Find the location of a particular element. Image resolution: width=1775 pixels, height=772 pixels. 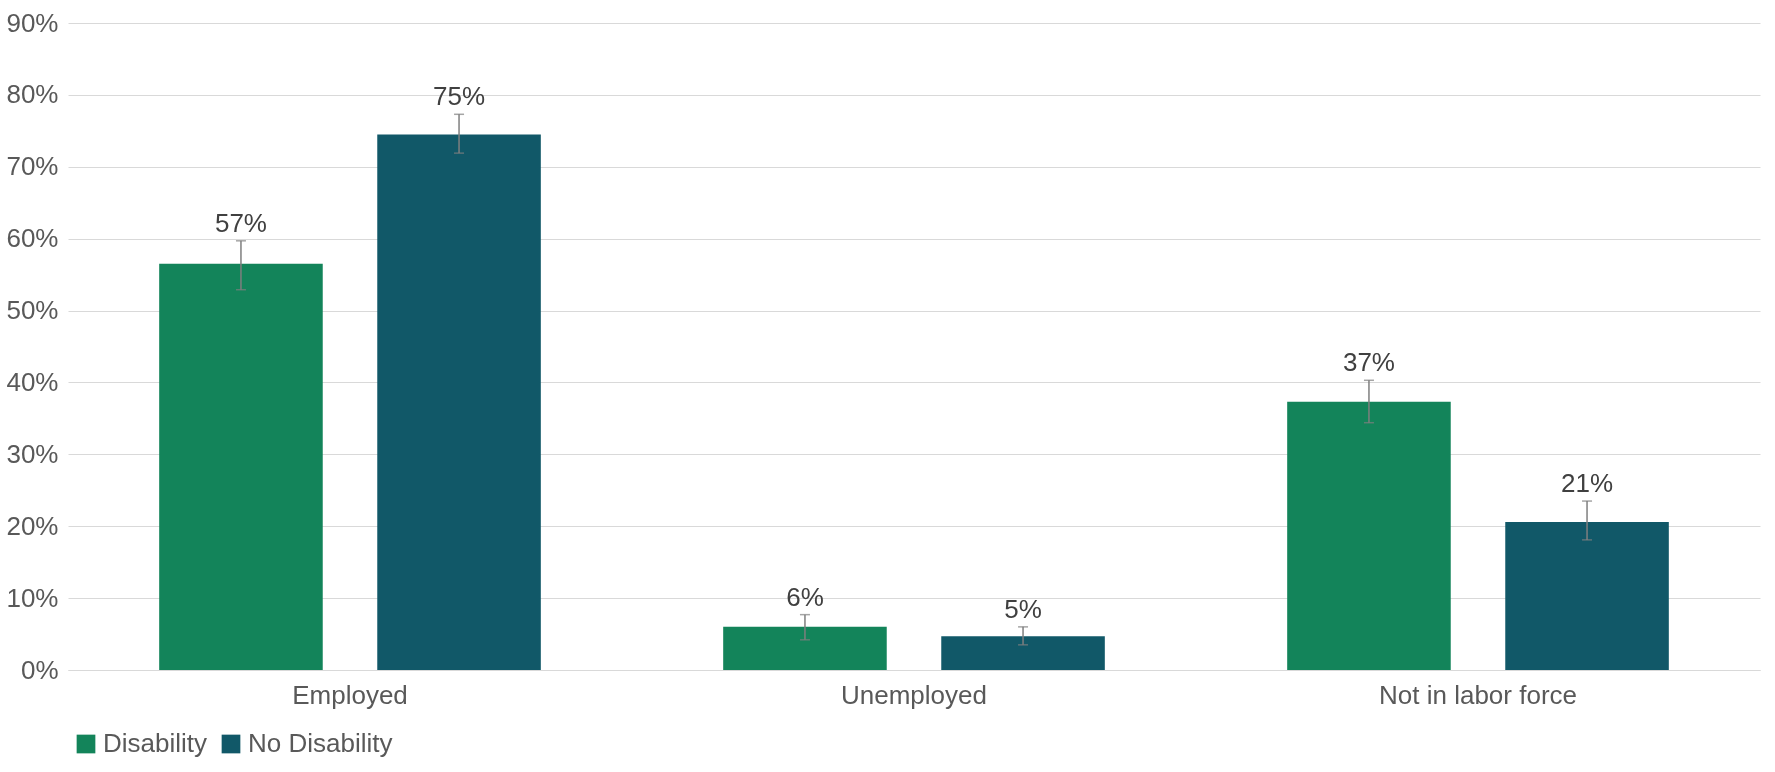

y-tick-label: 80% is located at coordinates (32, 94).